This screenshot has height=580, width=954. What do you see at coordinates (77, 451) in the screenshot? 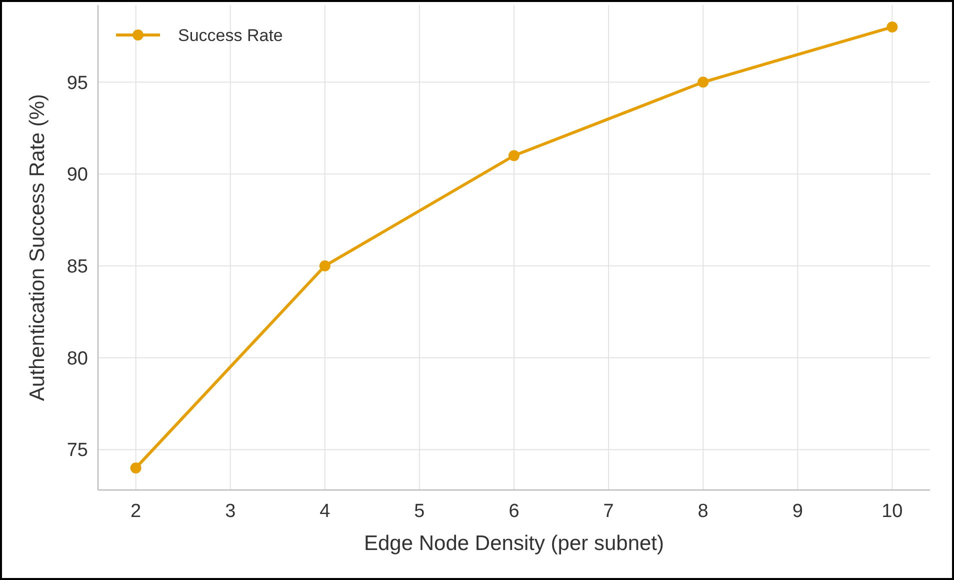
I see `y-tick-label: 75` at bounding box center [77, 451].